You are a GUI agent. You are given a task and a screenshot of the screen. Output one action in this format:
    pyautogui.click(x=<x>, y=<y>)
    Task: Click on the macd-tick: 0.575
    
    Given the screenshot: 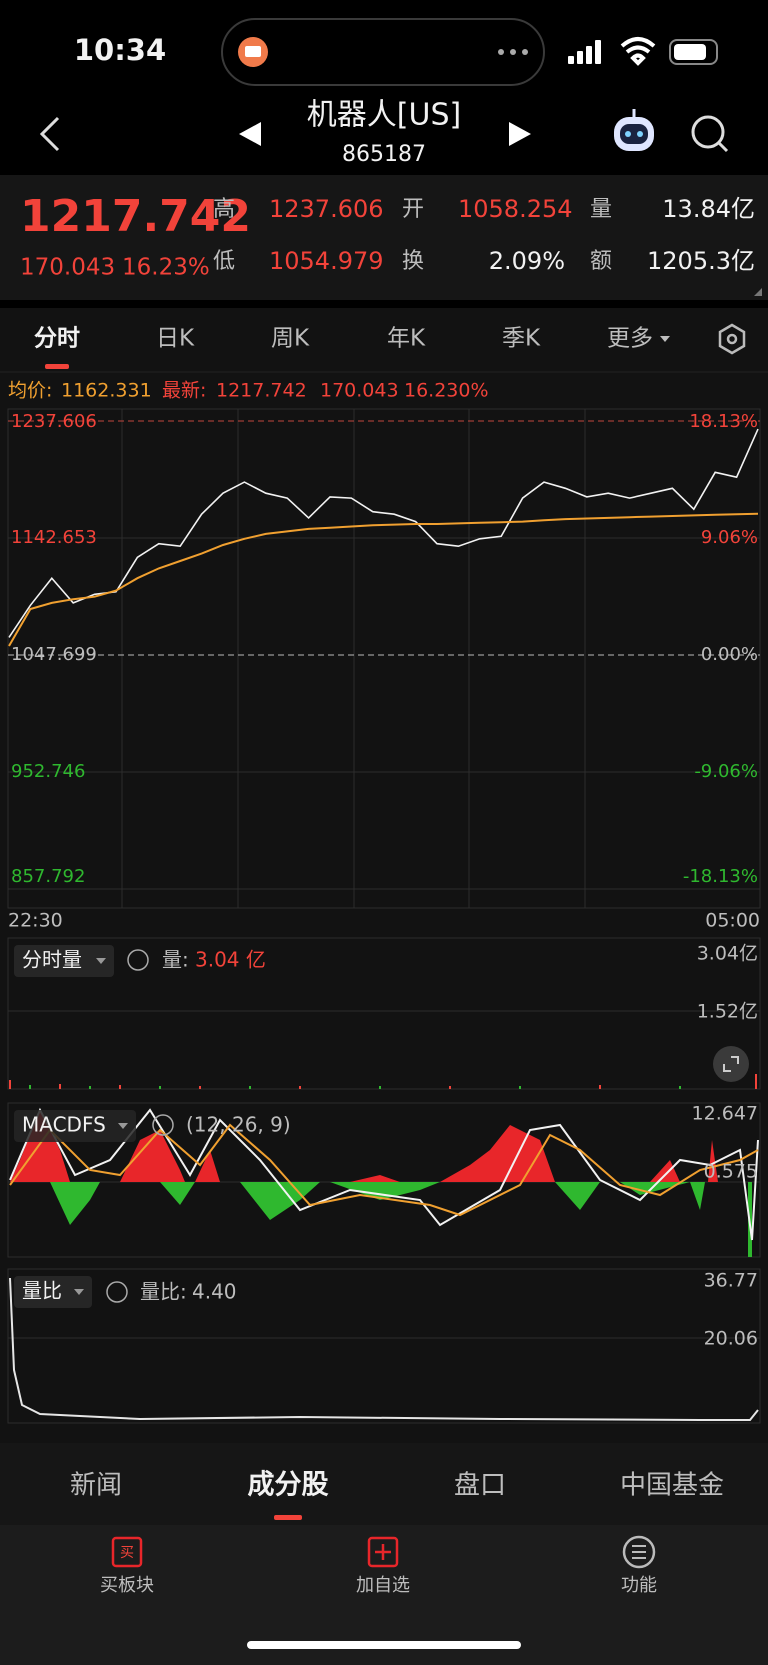 What is the action you would take?
    pyautogui.click(x=731, y=1172)
    